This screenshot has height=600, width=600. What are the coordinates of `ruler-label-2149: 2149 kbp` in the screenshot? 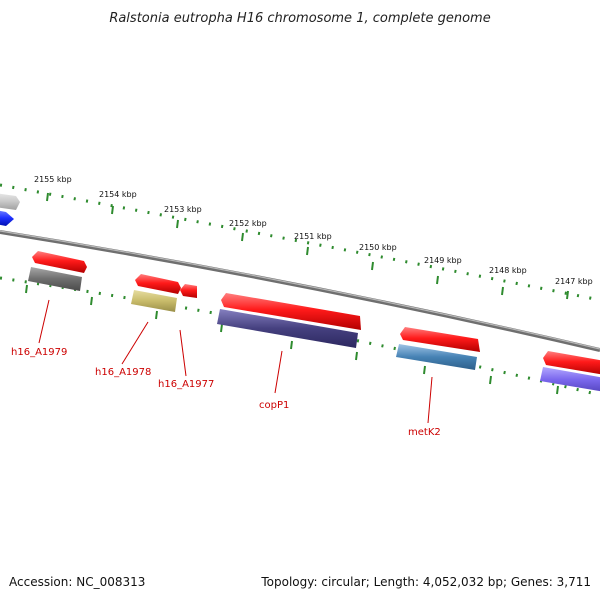 It's located at (443, 260).